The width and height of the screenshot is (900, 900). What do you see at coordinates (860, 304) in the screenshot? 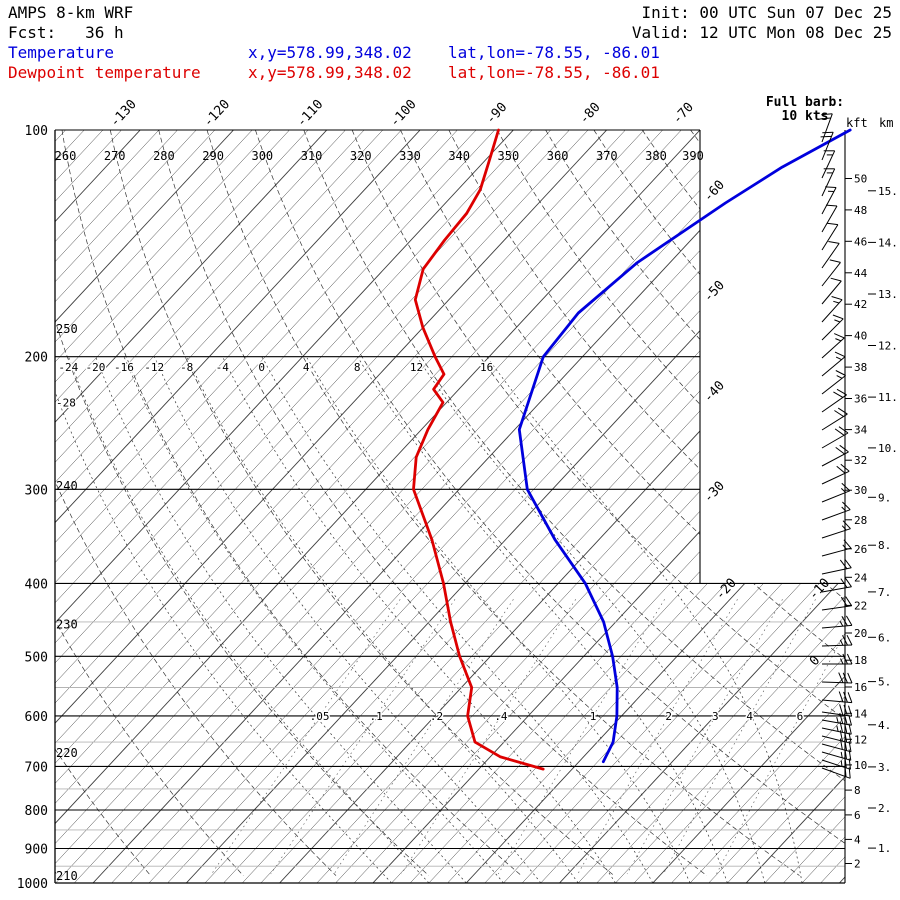
I see `svg-text: 42` at bounding box center [860, 304].